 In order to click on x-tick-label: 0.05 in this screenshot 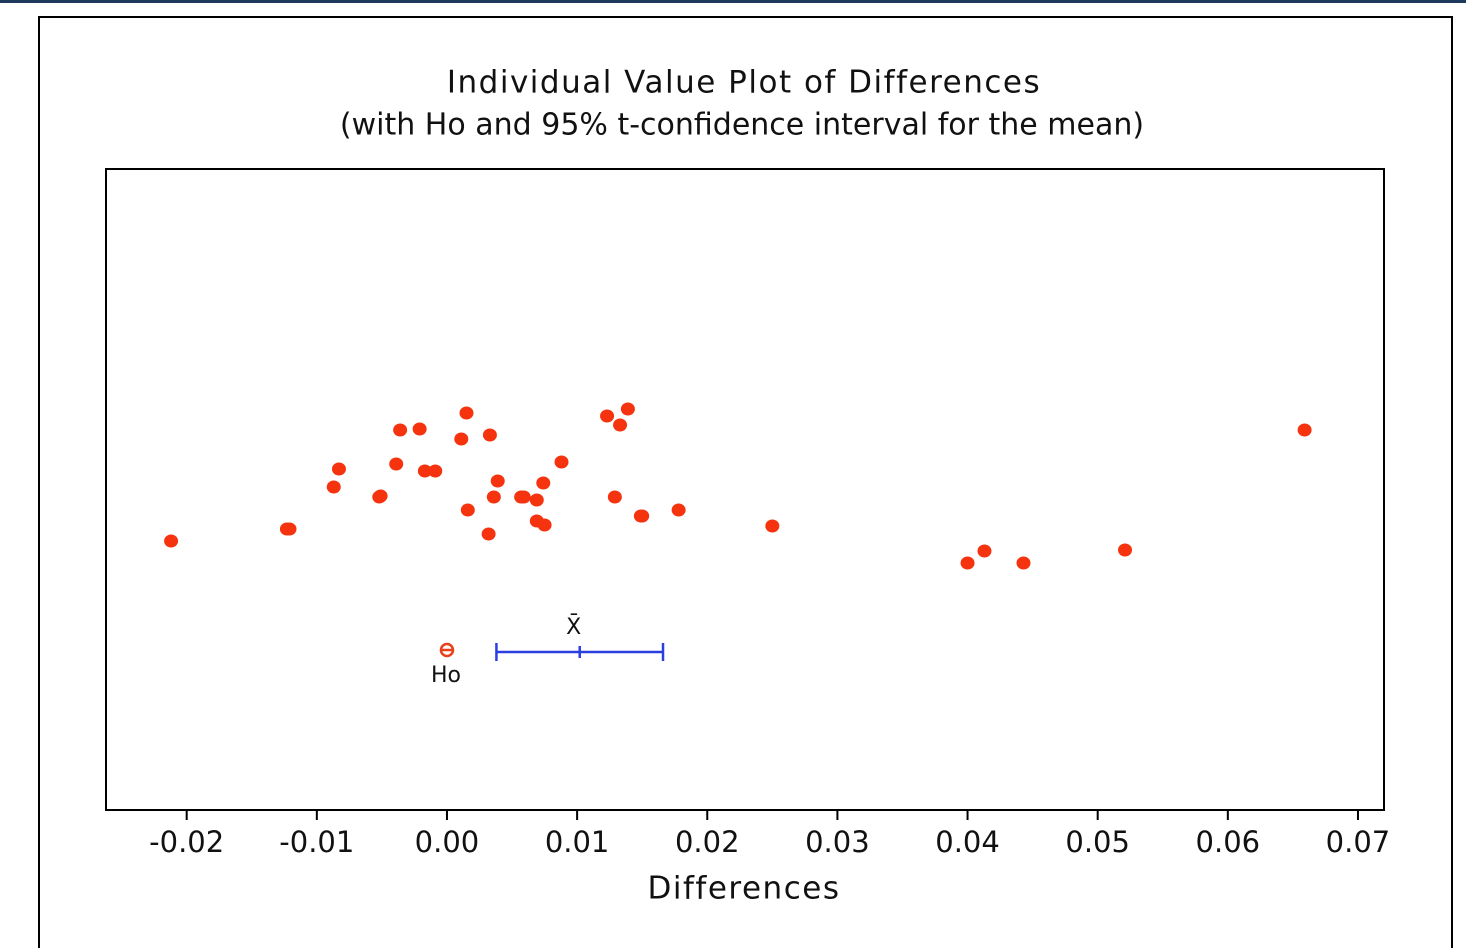, I will do `click(1097, 842)`.